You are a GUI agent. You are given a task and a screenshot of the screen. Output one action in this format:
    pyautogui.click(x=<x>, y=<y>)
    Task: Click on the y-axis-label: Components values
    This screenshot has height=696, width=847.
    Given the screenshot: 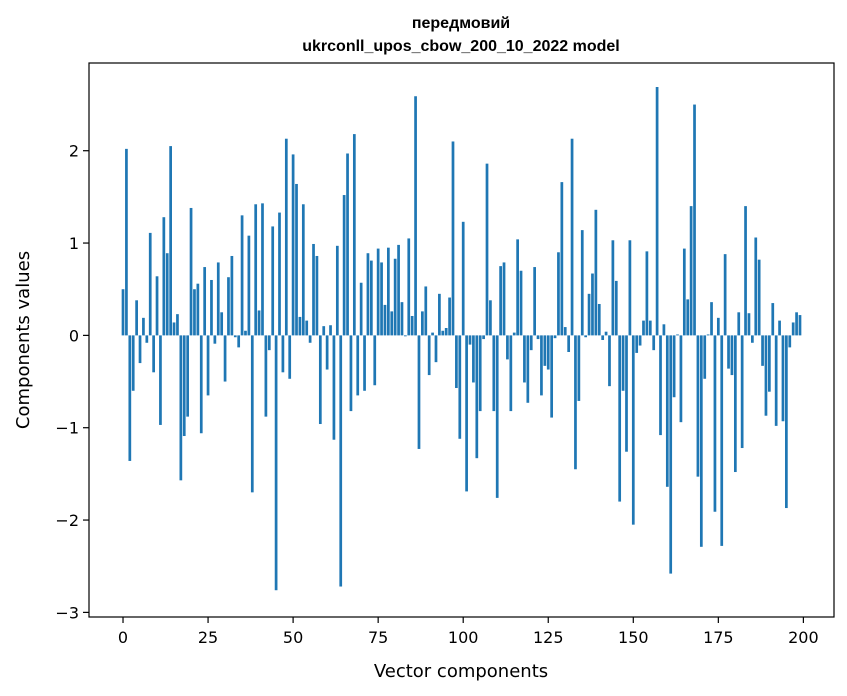 What is the action you would take?
    pyautogui.click(x=23, y=340)
    